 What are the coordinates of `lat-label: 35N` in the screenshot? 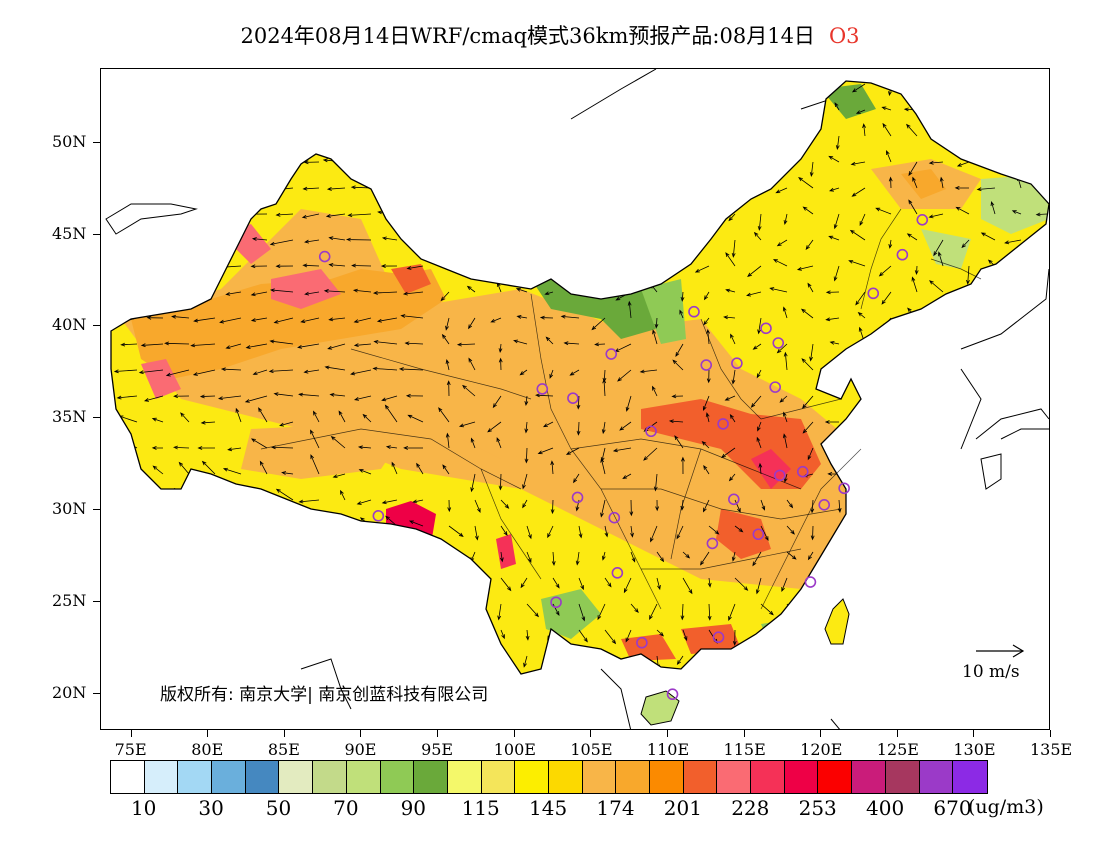 It's located at (69, 417).